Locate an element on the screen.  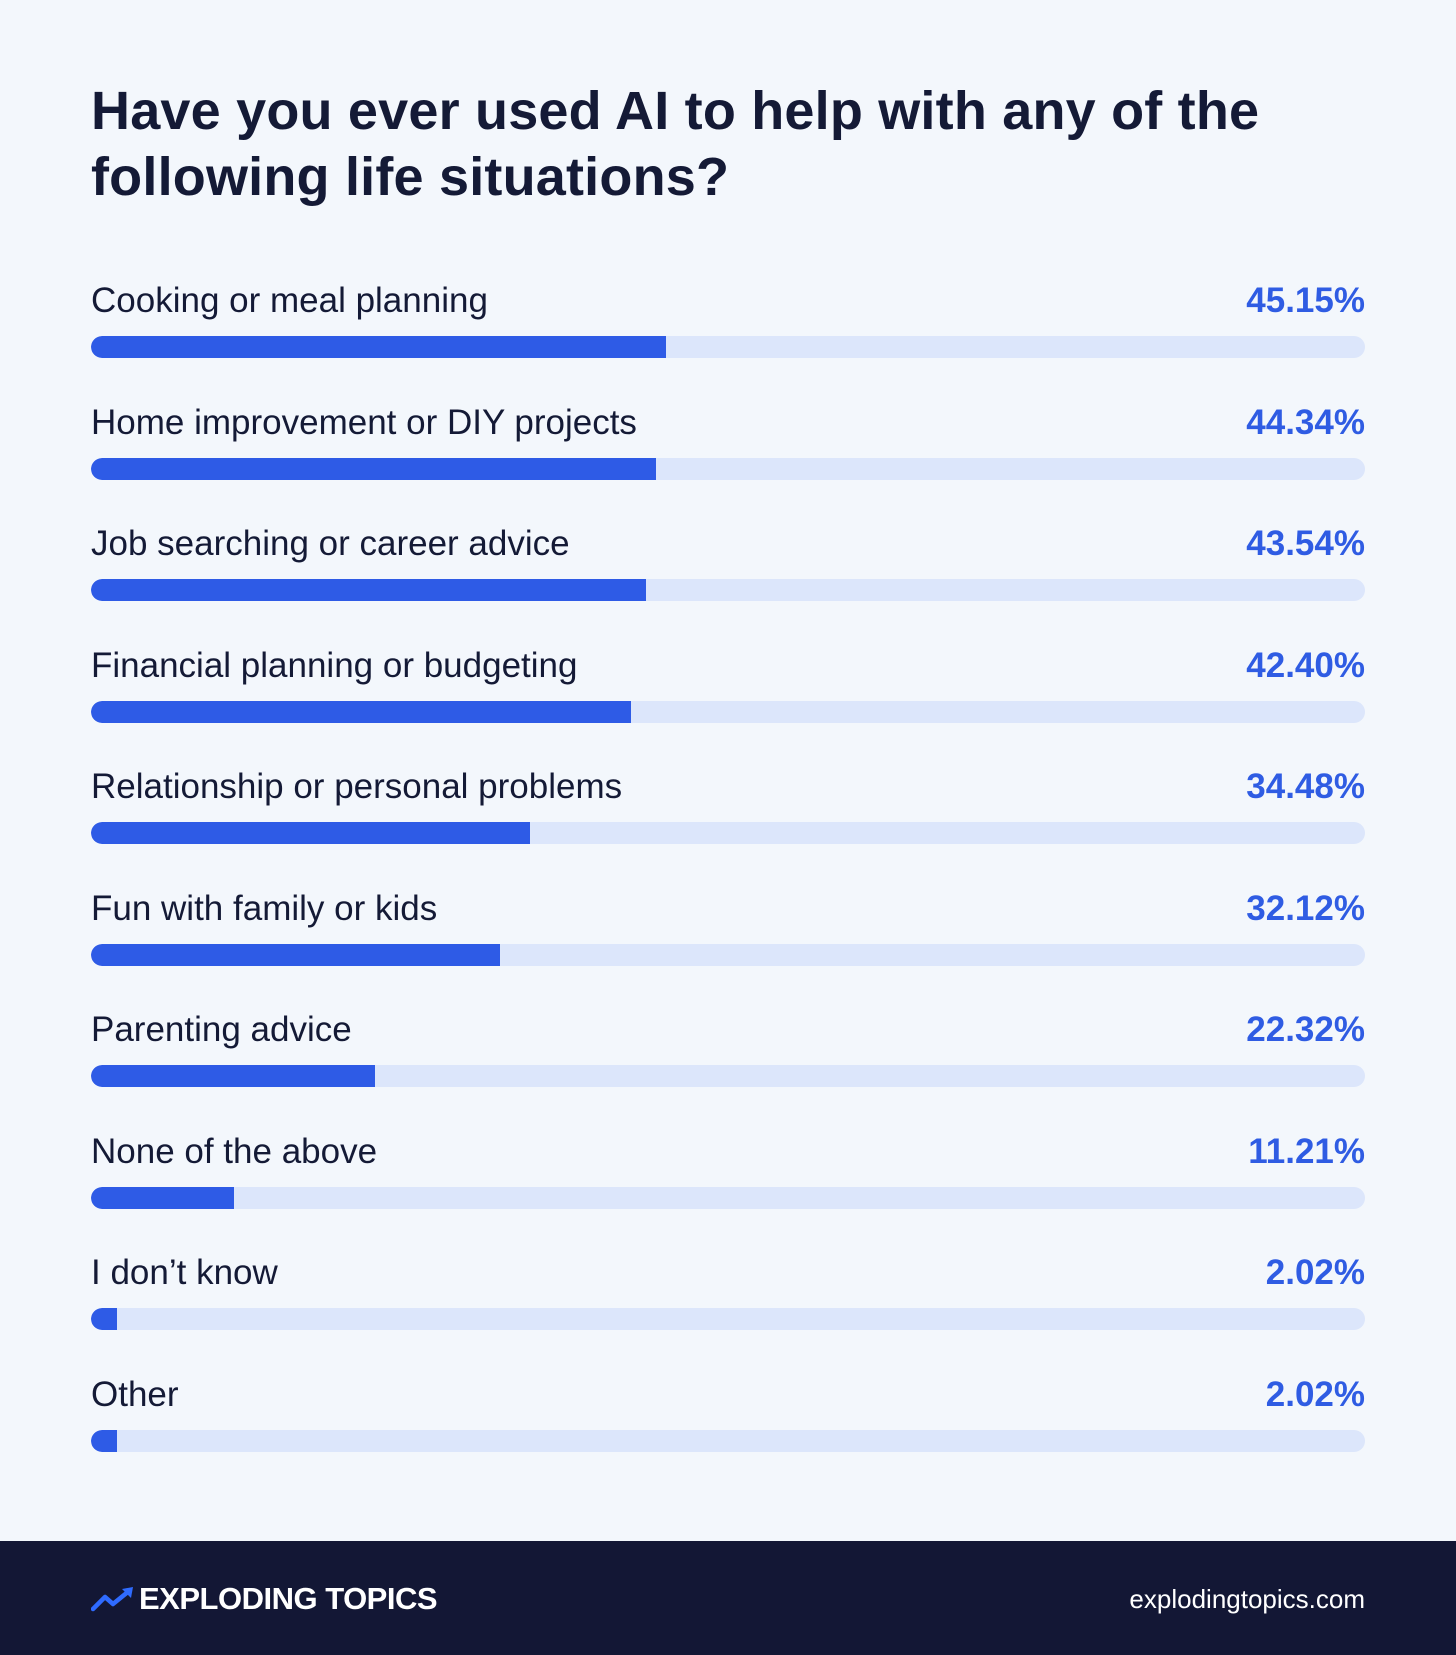
category-label: None of the above is located at coordinates (234, 1151).